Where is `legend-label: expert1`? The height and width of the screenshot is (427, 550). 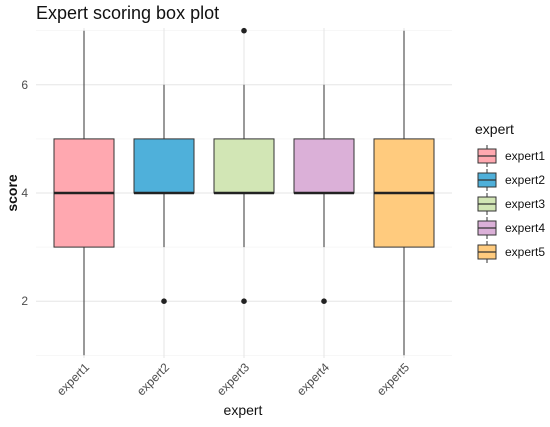
legend-label: expert1 is located at coordinates (525, 156).